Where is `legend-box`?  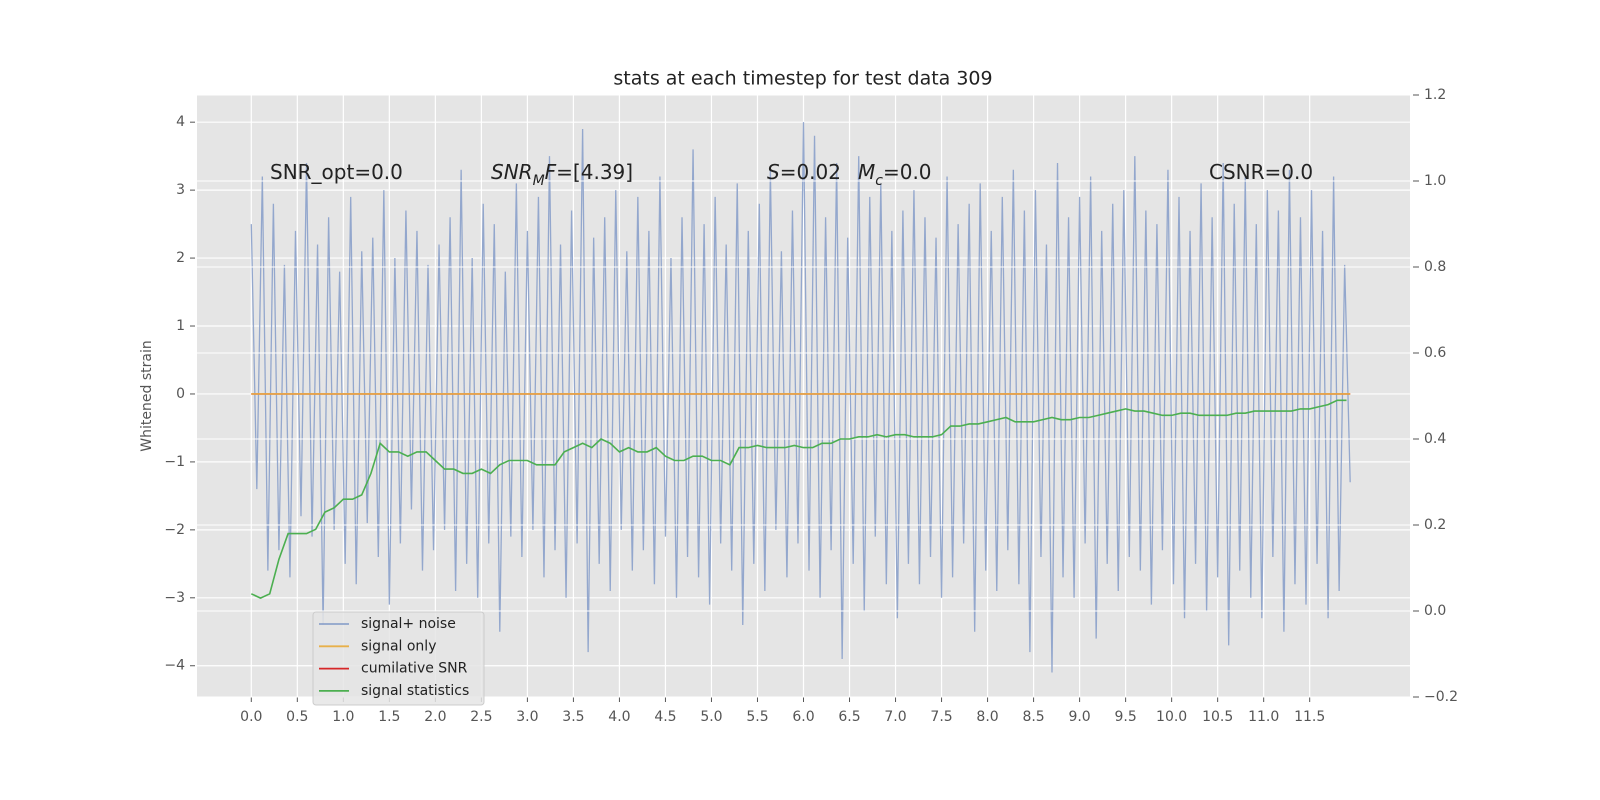
legend-box is located at coordinates (398, 658).